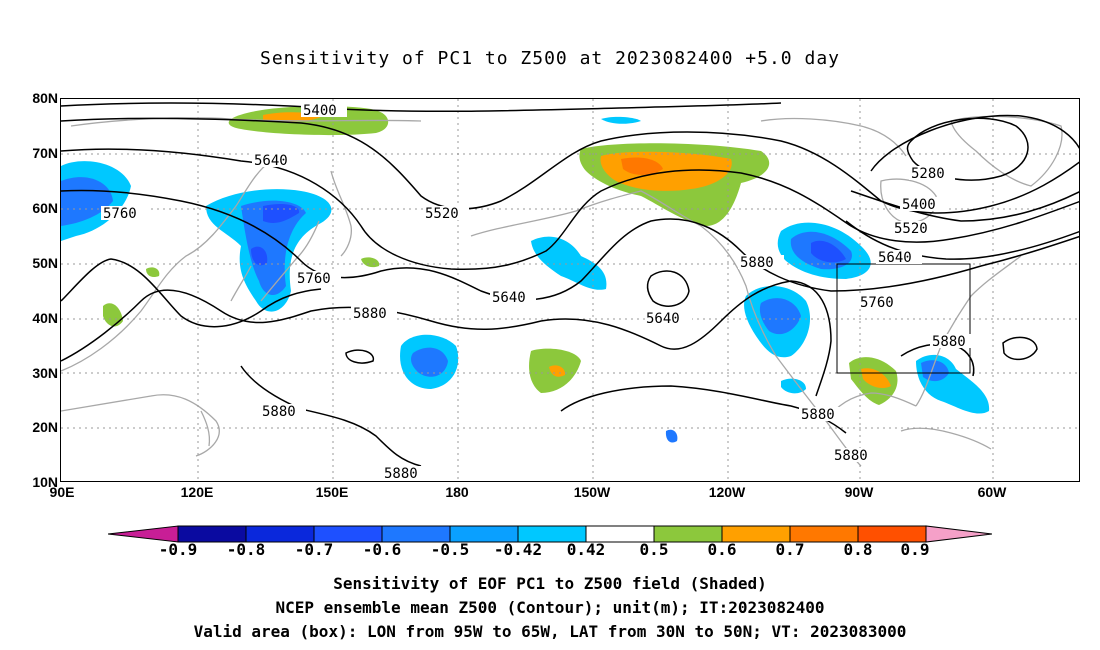 This screenshot has width=1100, height=650. What do you see at coordinates (275, 234) in the screenshot?
I see `negative-shading-japan-inner` at bounding box center [275, 234].